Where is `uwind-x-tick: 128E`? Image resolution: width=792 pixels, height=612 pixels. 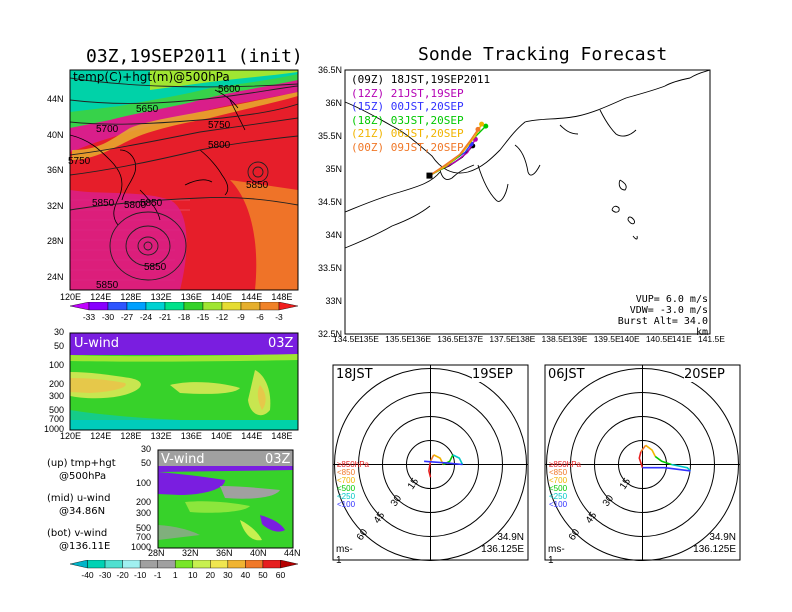 uwind-x-tick: 128E is located at coordinates (131, 436).